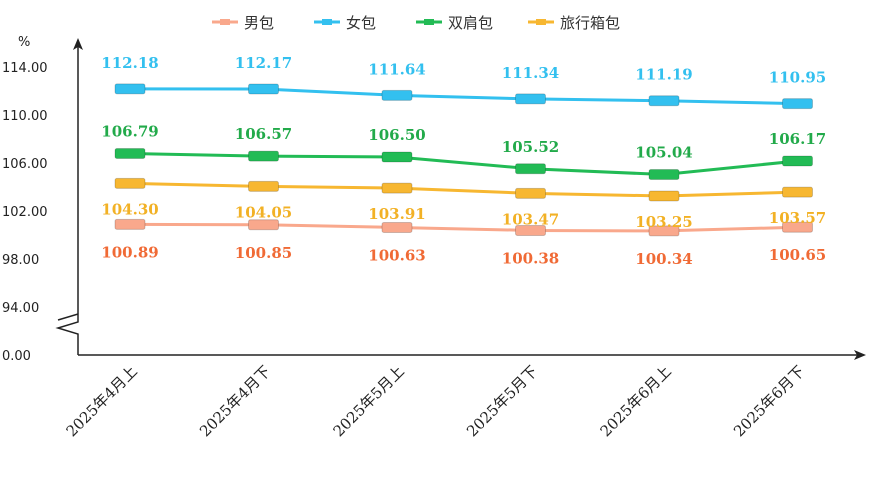 The image size is (875, 477). Describe the element at coordinates (25, 164) in the screenshot. I see `y-tick-label: 106.00` at that location.